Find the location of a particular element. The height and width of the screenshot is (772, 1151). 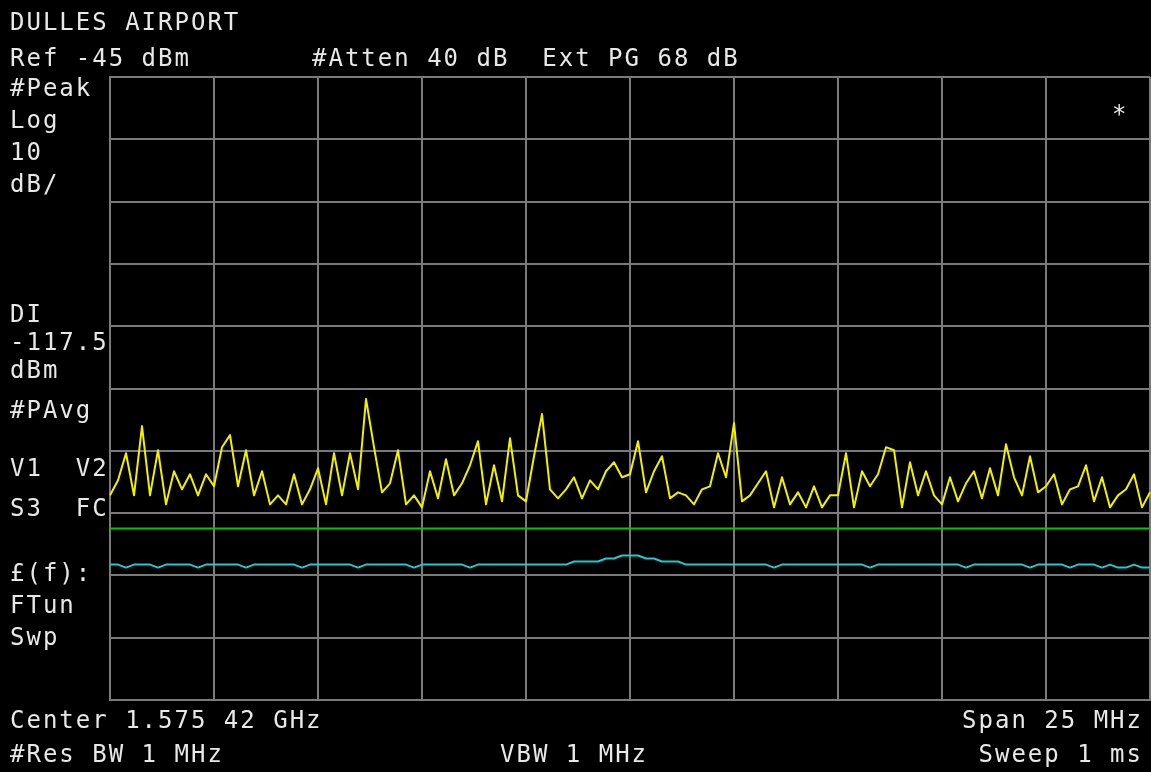

text: dB/ is located at coordinates (35, 184).